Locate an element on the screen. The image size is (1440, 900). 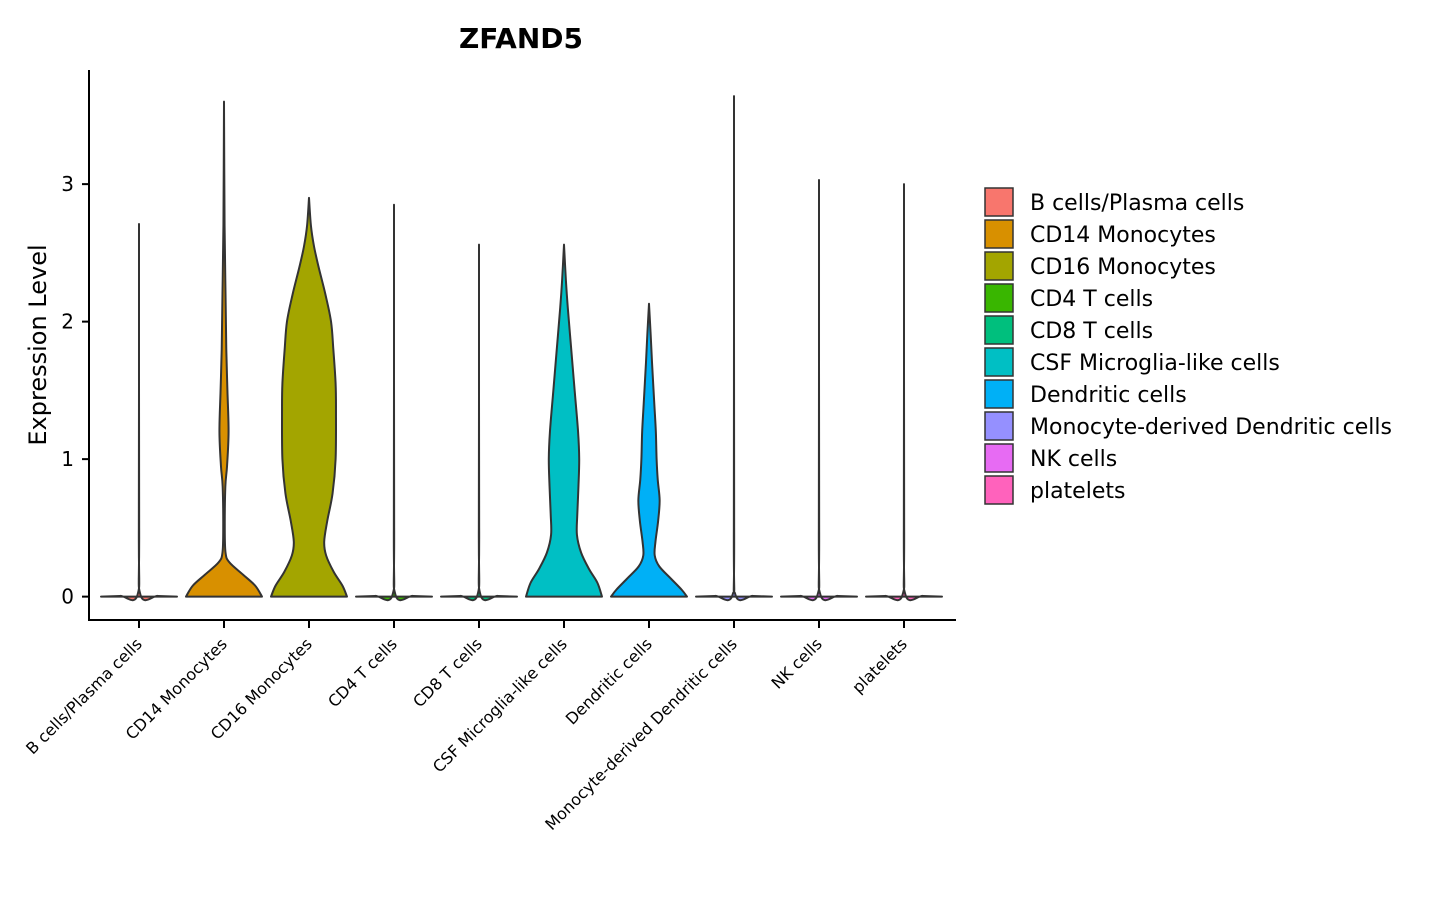
violin-cd16-monocytes is located at coordinates (309, 397).